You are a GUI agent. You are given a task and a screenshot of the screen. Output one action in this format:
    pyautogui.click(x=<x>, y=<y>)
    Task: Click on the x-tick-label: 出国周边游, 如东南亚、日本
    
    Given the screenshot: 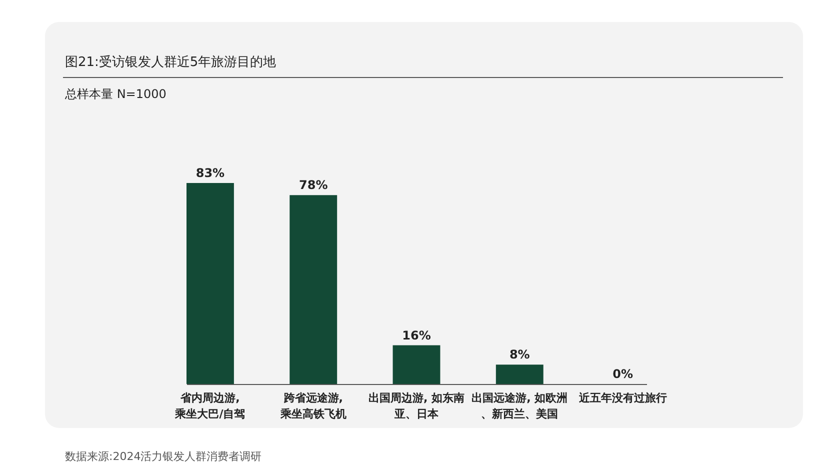 What is the action you would take?
    pyautogui.click(x=416, y=406)
    